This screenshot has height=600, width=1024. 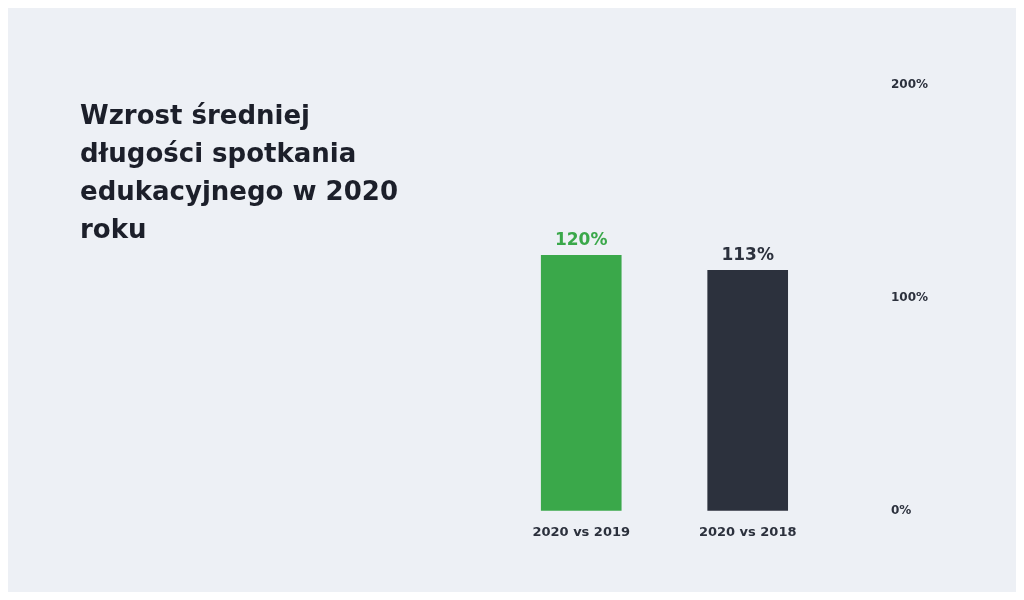 What do you see at coordinates (901, 509) in the screenshot?
I see `y-tick-label: 0%` at bounding box center [901, 509].